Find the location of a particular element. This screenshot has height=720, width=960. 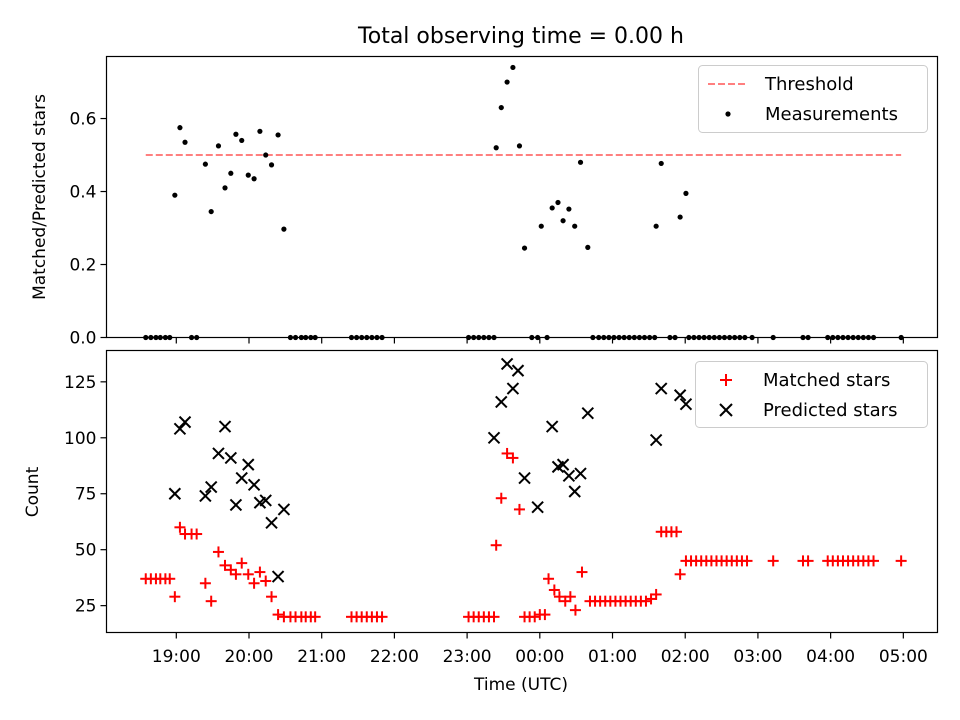

bottom-xtick-label: 22:00 is located at coordinates (394, 657).